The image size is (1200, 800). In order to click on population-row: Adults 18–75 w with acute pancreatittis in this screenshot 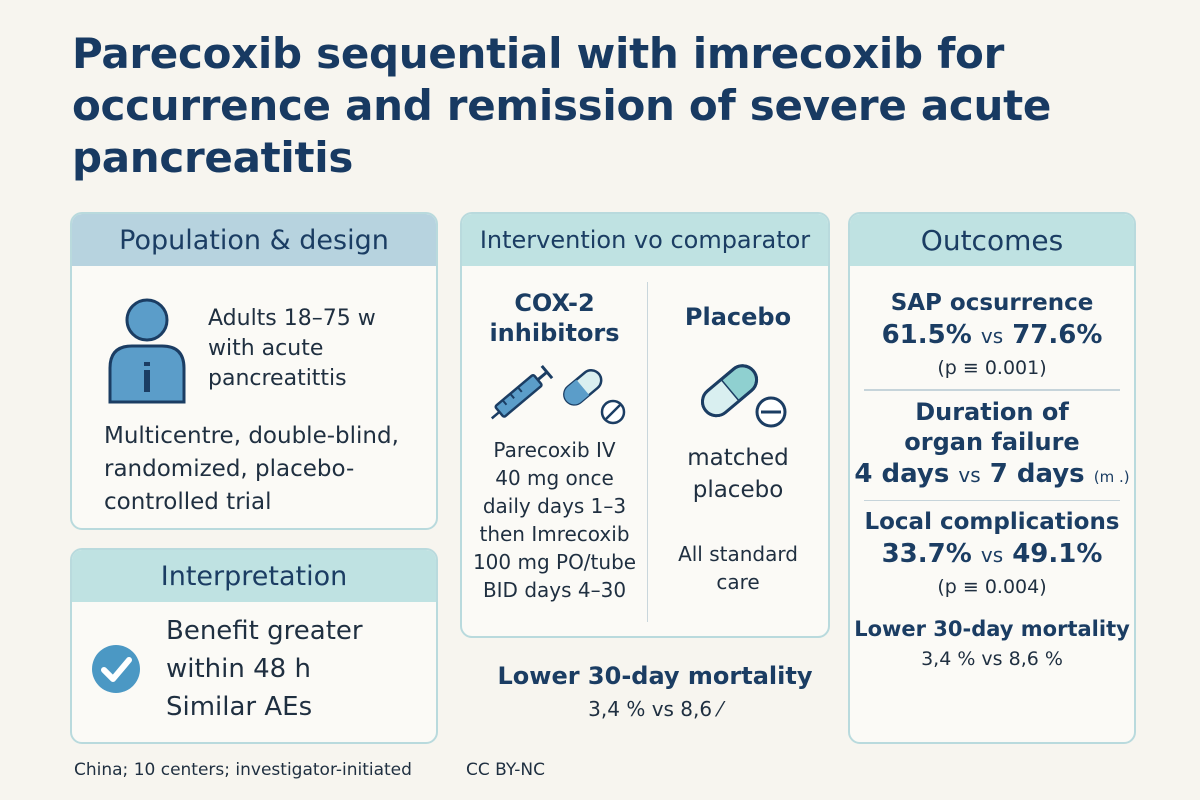, I will do `click(254, 336)`.